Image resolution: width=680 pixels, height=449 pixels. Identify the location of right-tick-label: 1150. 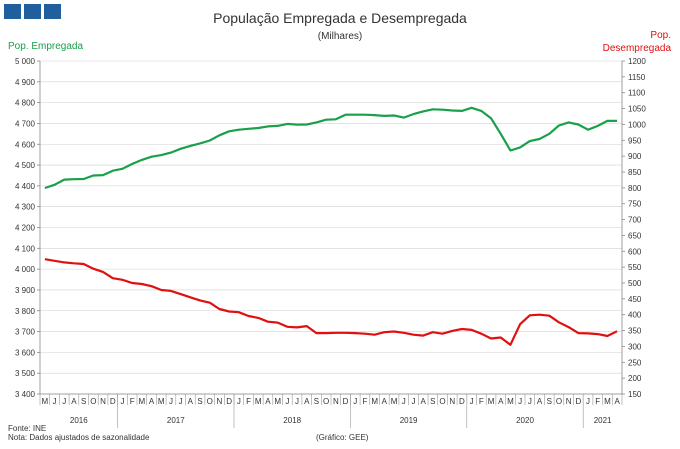
(637, 77).